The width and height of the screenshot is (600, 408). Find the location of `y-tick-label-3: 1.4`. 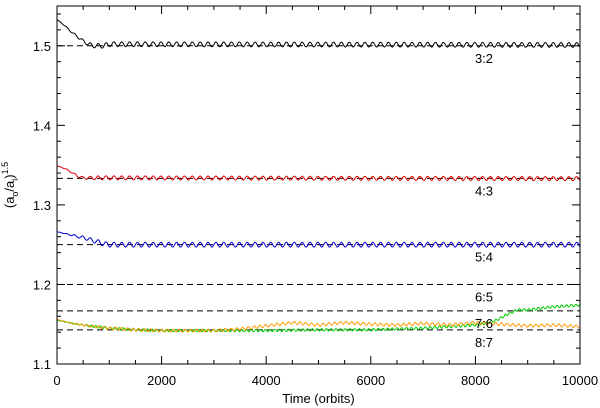

y-tick-label-3: 1.4 is located at coordinates (42, 125).